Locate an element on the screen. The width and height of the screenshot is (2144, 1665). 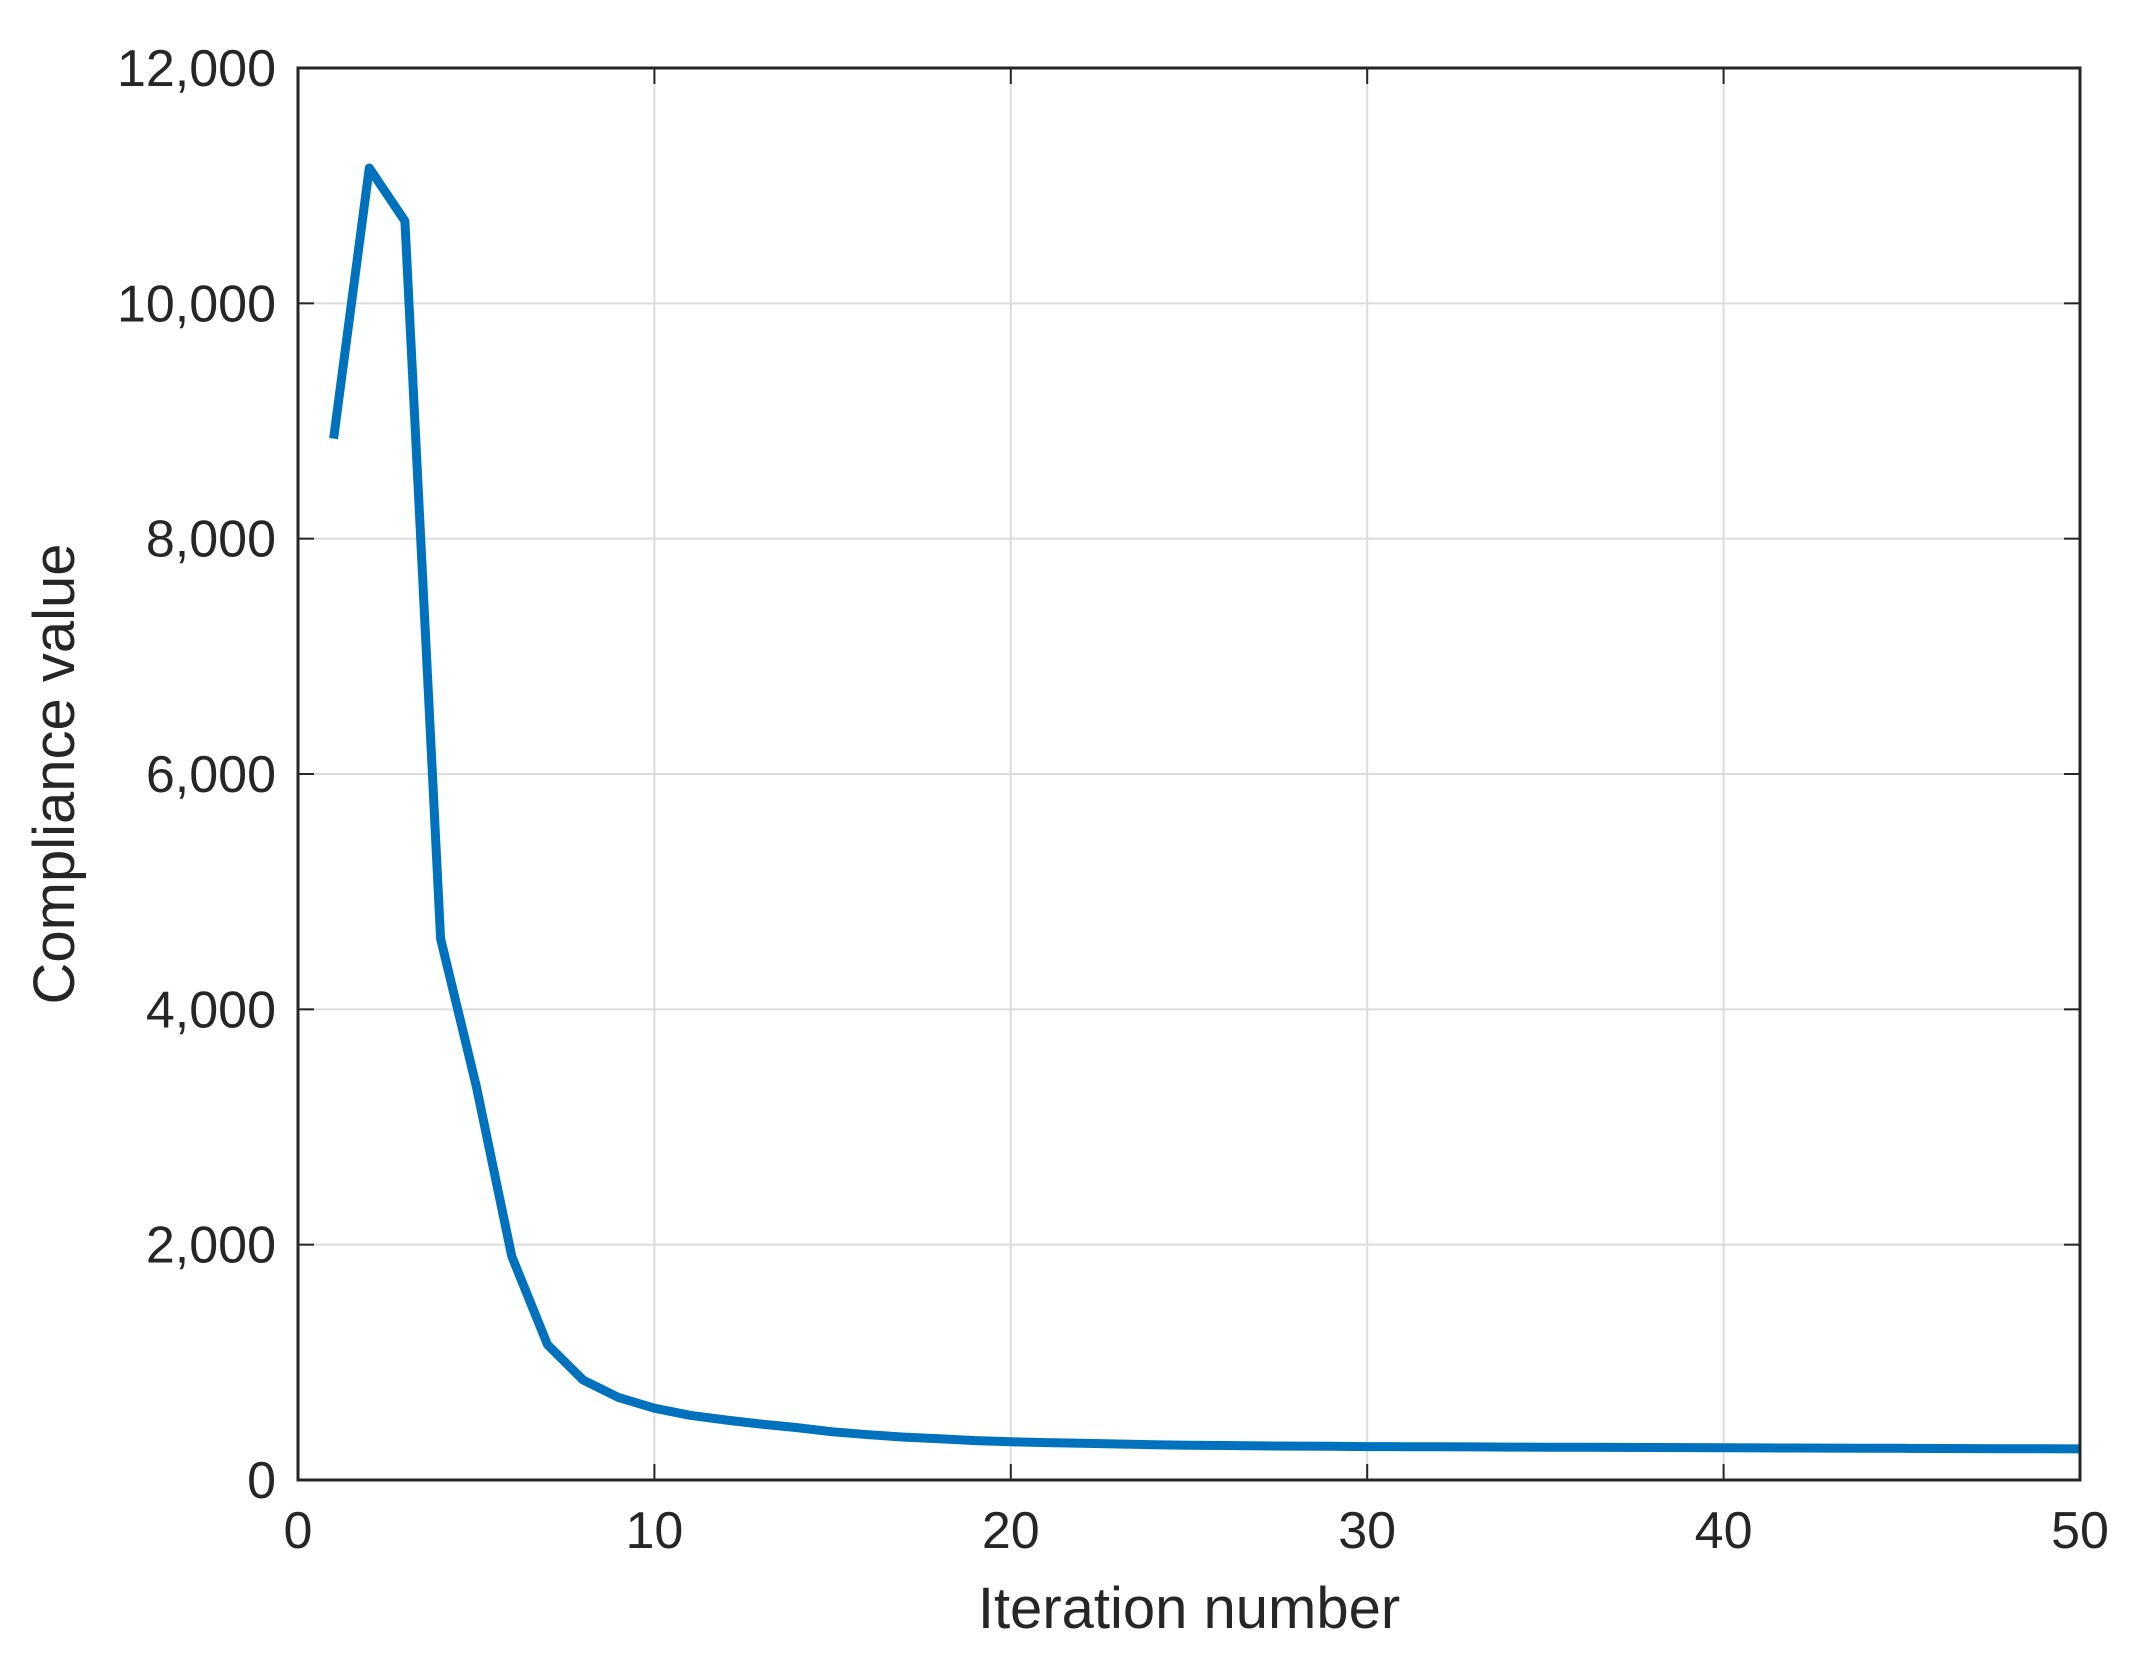
y-tick-label: 4,000 is located at coordinates (211, 1010).